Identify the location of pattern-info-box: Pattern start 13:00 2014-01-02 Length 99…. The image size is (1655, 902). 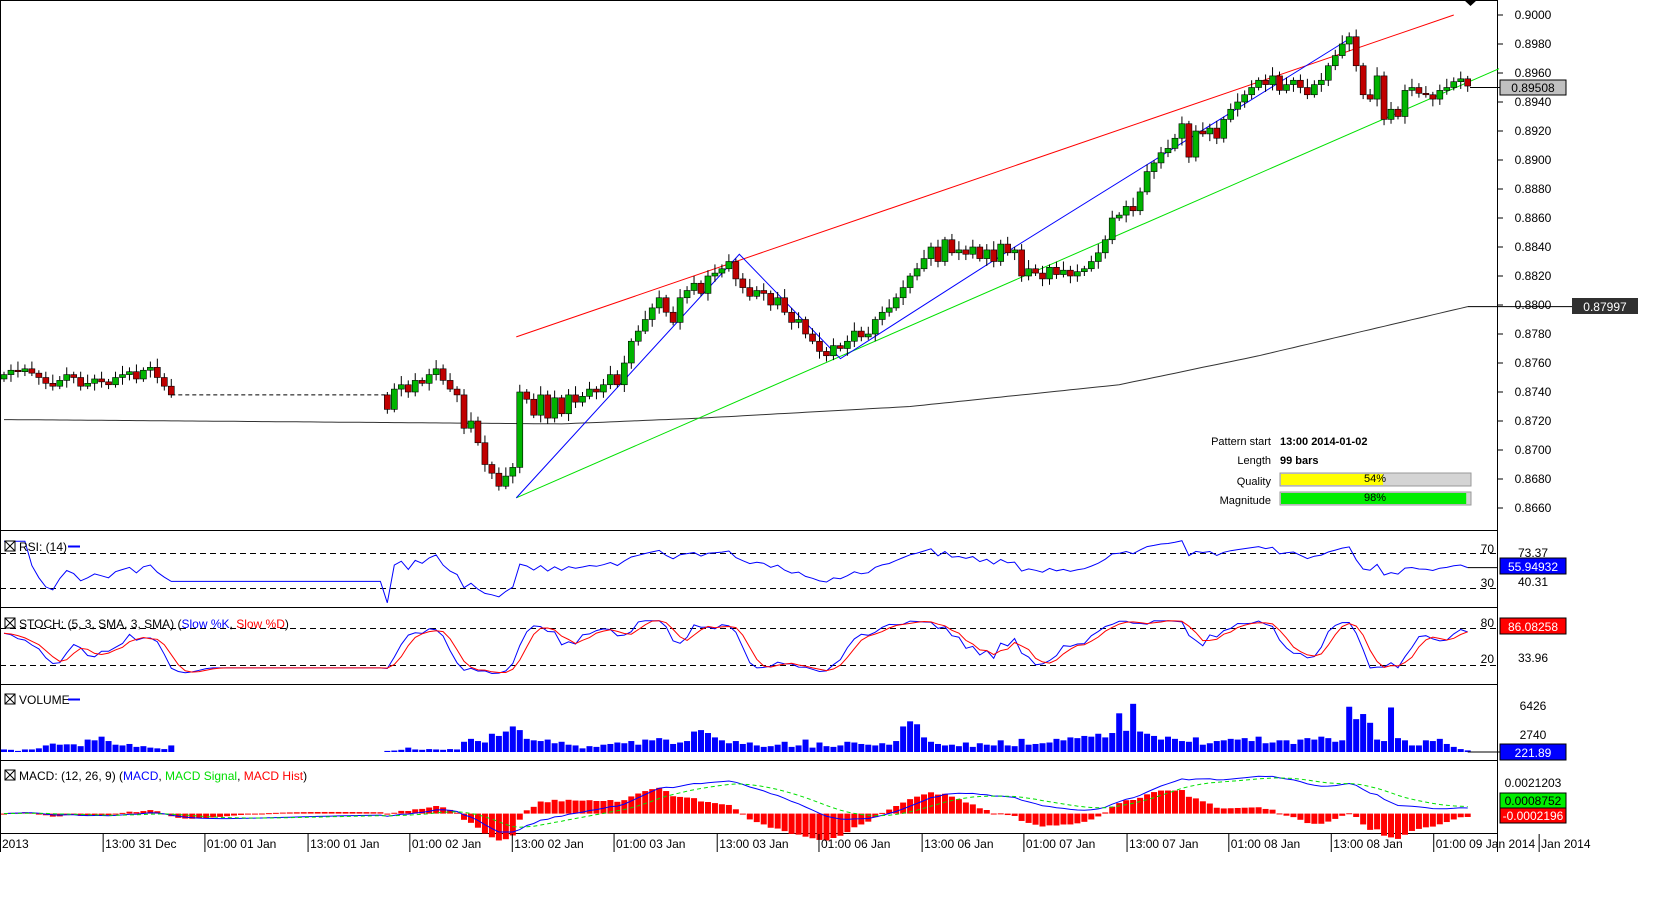
(1341, 471).